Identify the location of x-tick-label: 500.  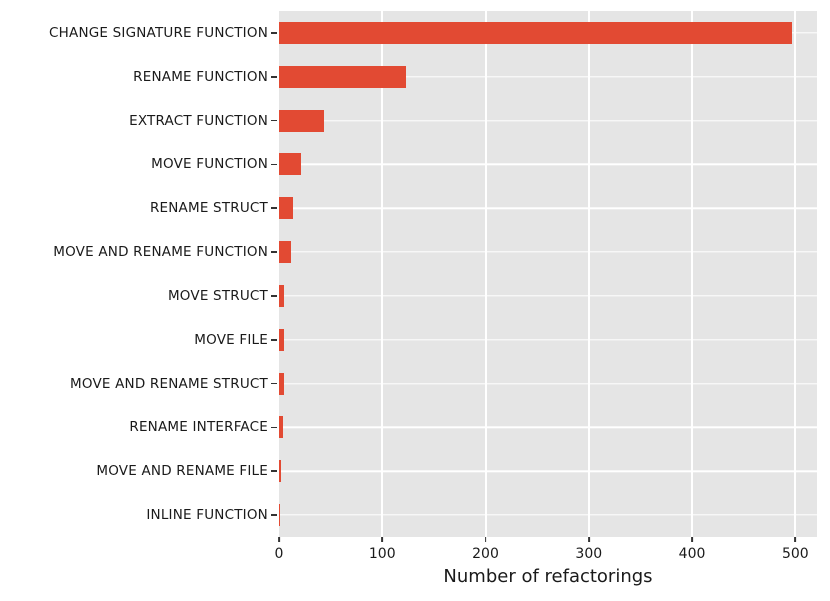
(795, 554).